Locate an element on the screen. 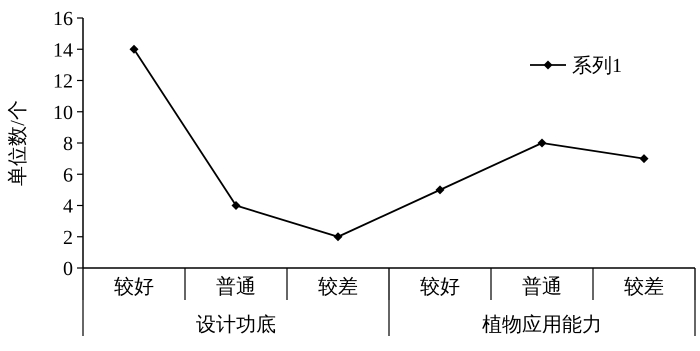  legend-label: 系列1 is located at coordinates (597, 66).